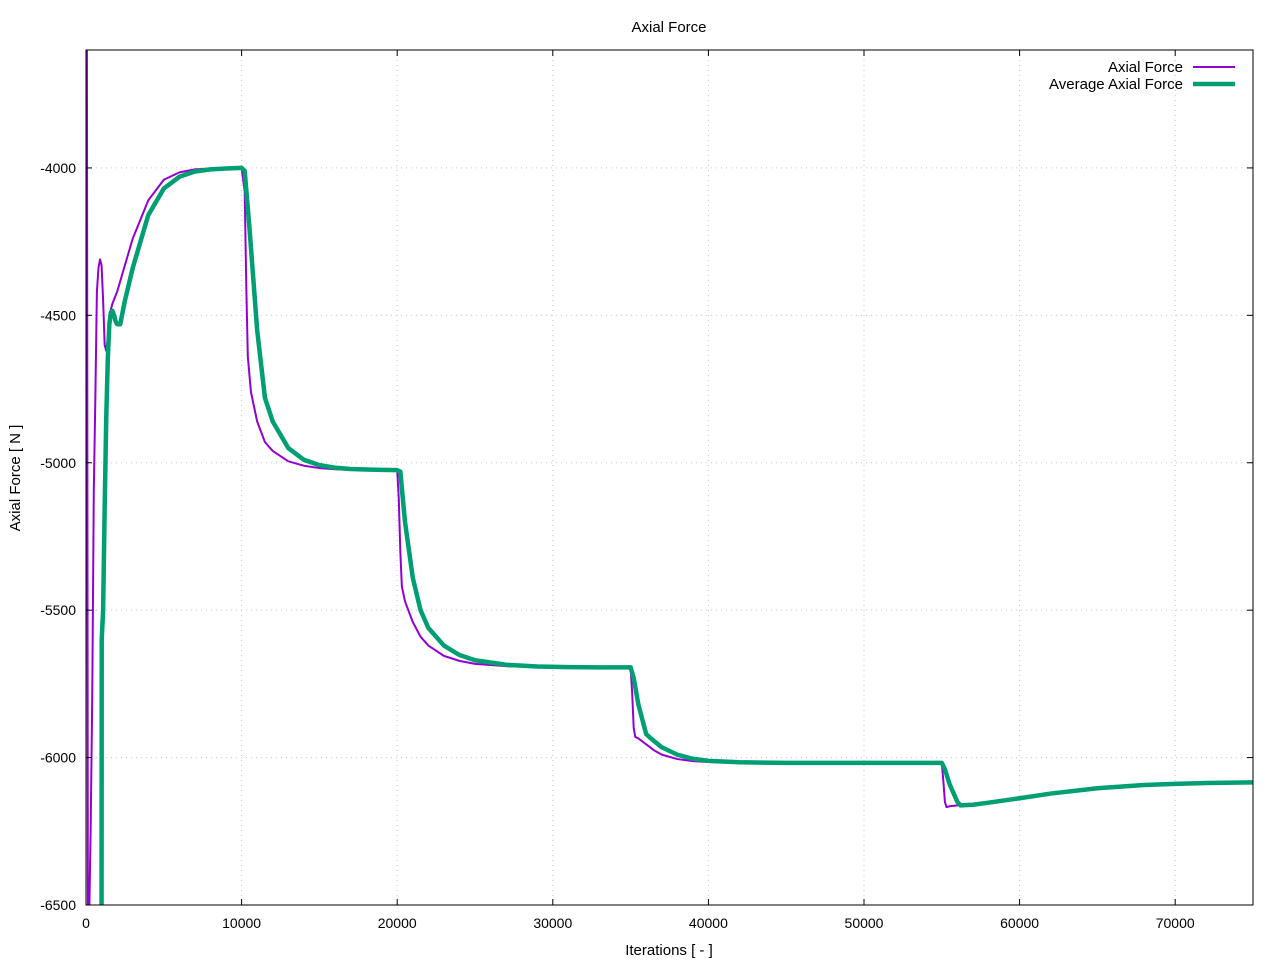  I want to click on y-tick-label: -5500, so click(58, 610).